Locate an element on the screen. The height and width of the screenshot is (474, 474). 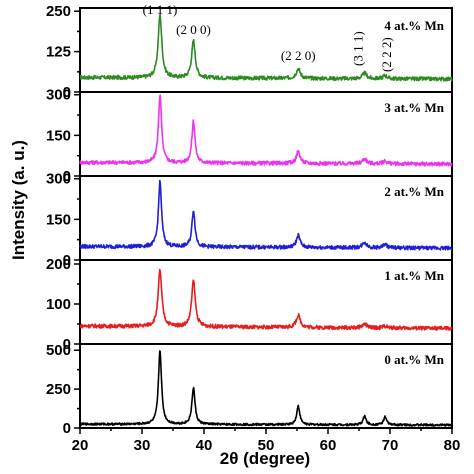
x-axis-title: 2θ (degree) is located at coordinates (265, 458).